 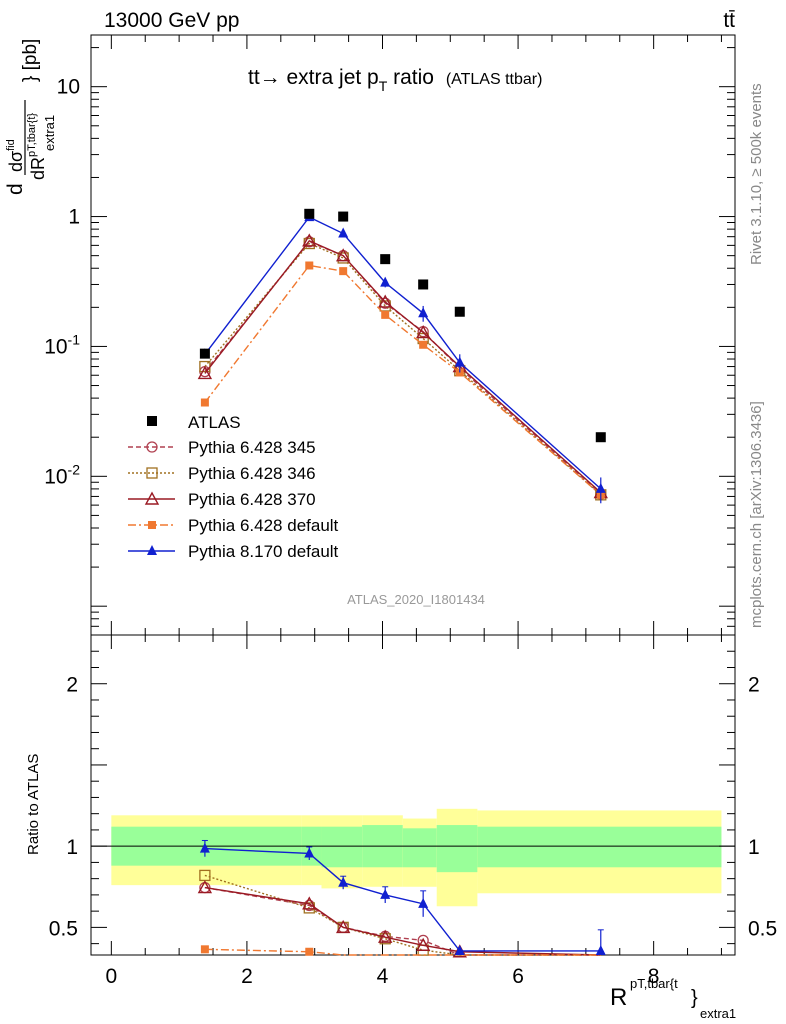 I want to click on y-tick-label-base: 1, so click(x=74, y=217).